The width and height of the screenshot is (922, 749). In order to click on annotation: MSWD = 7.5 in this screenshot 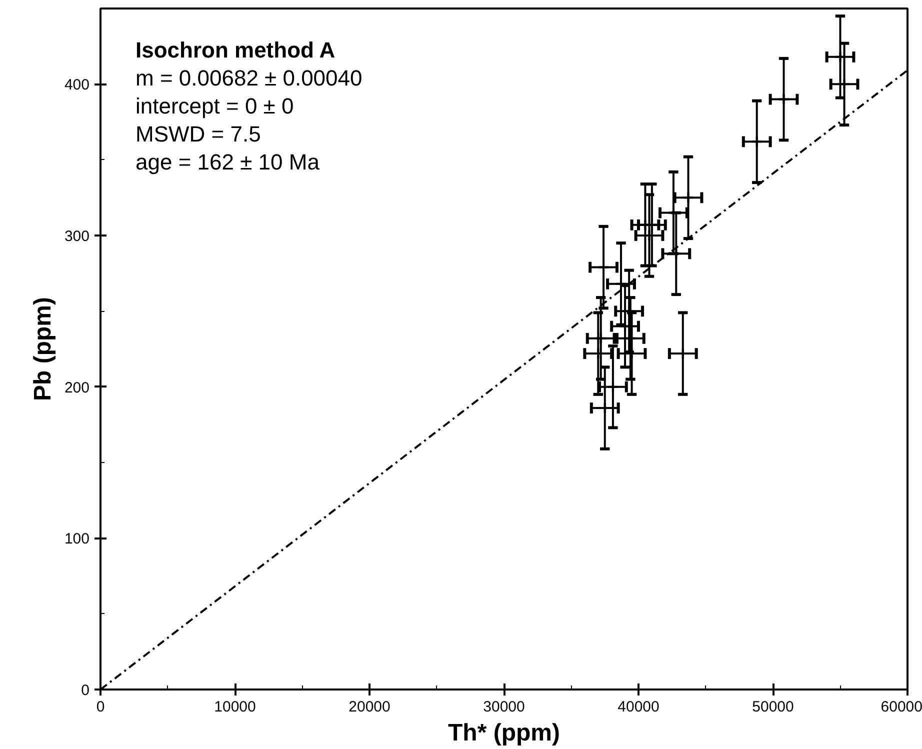, I will do `click(198, 134)`.